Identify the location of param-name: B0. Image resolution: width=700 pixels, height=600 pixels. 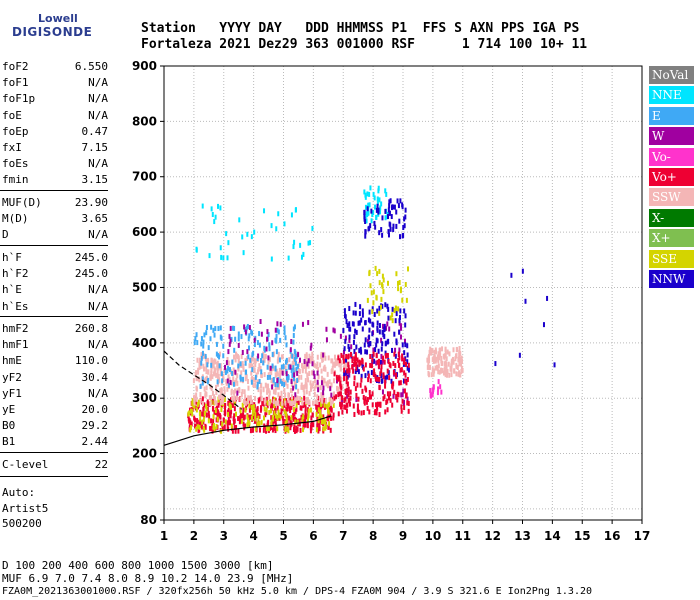
(9, 426).